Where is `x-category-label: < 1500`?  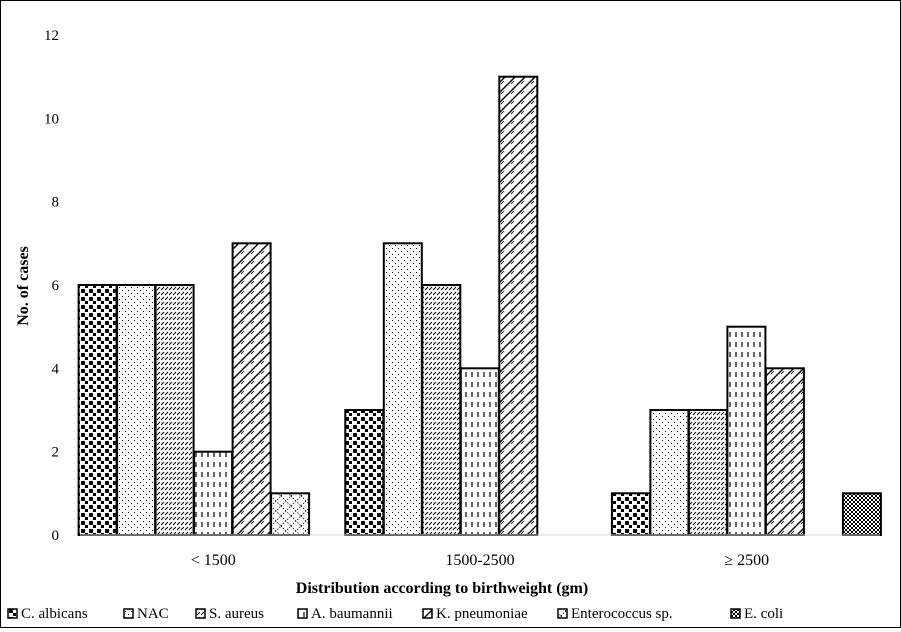 x-category-label: < 1500 is located at coordinates (213, 560).